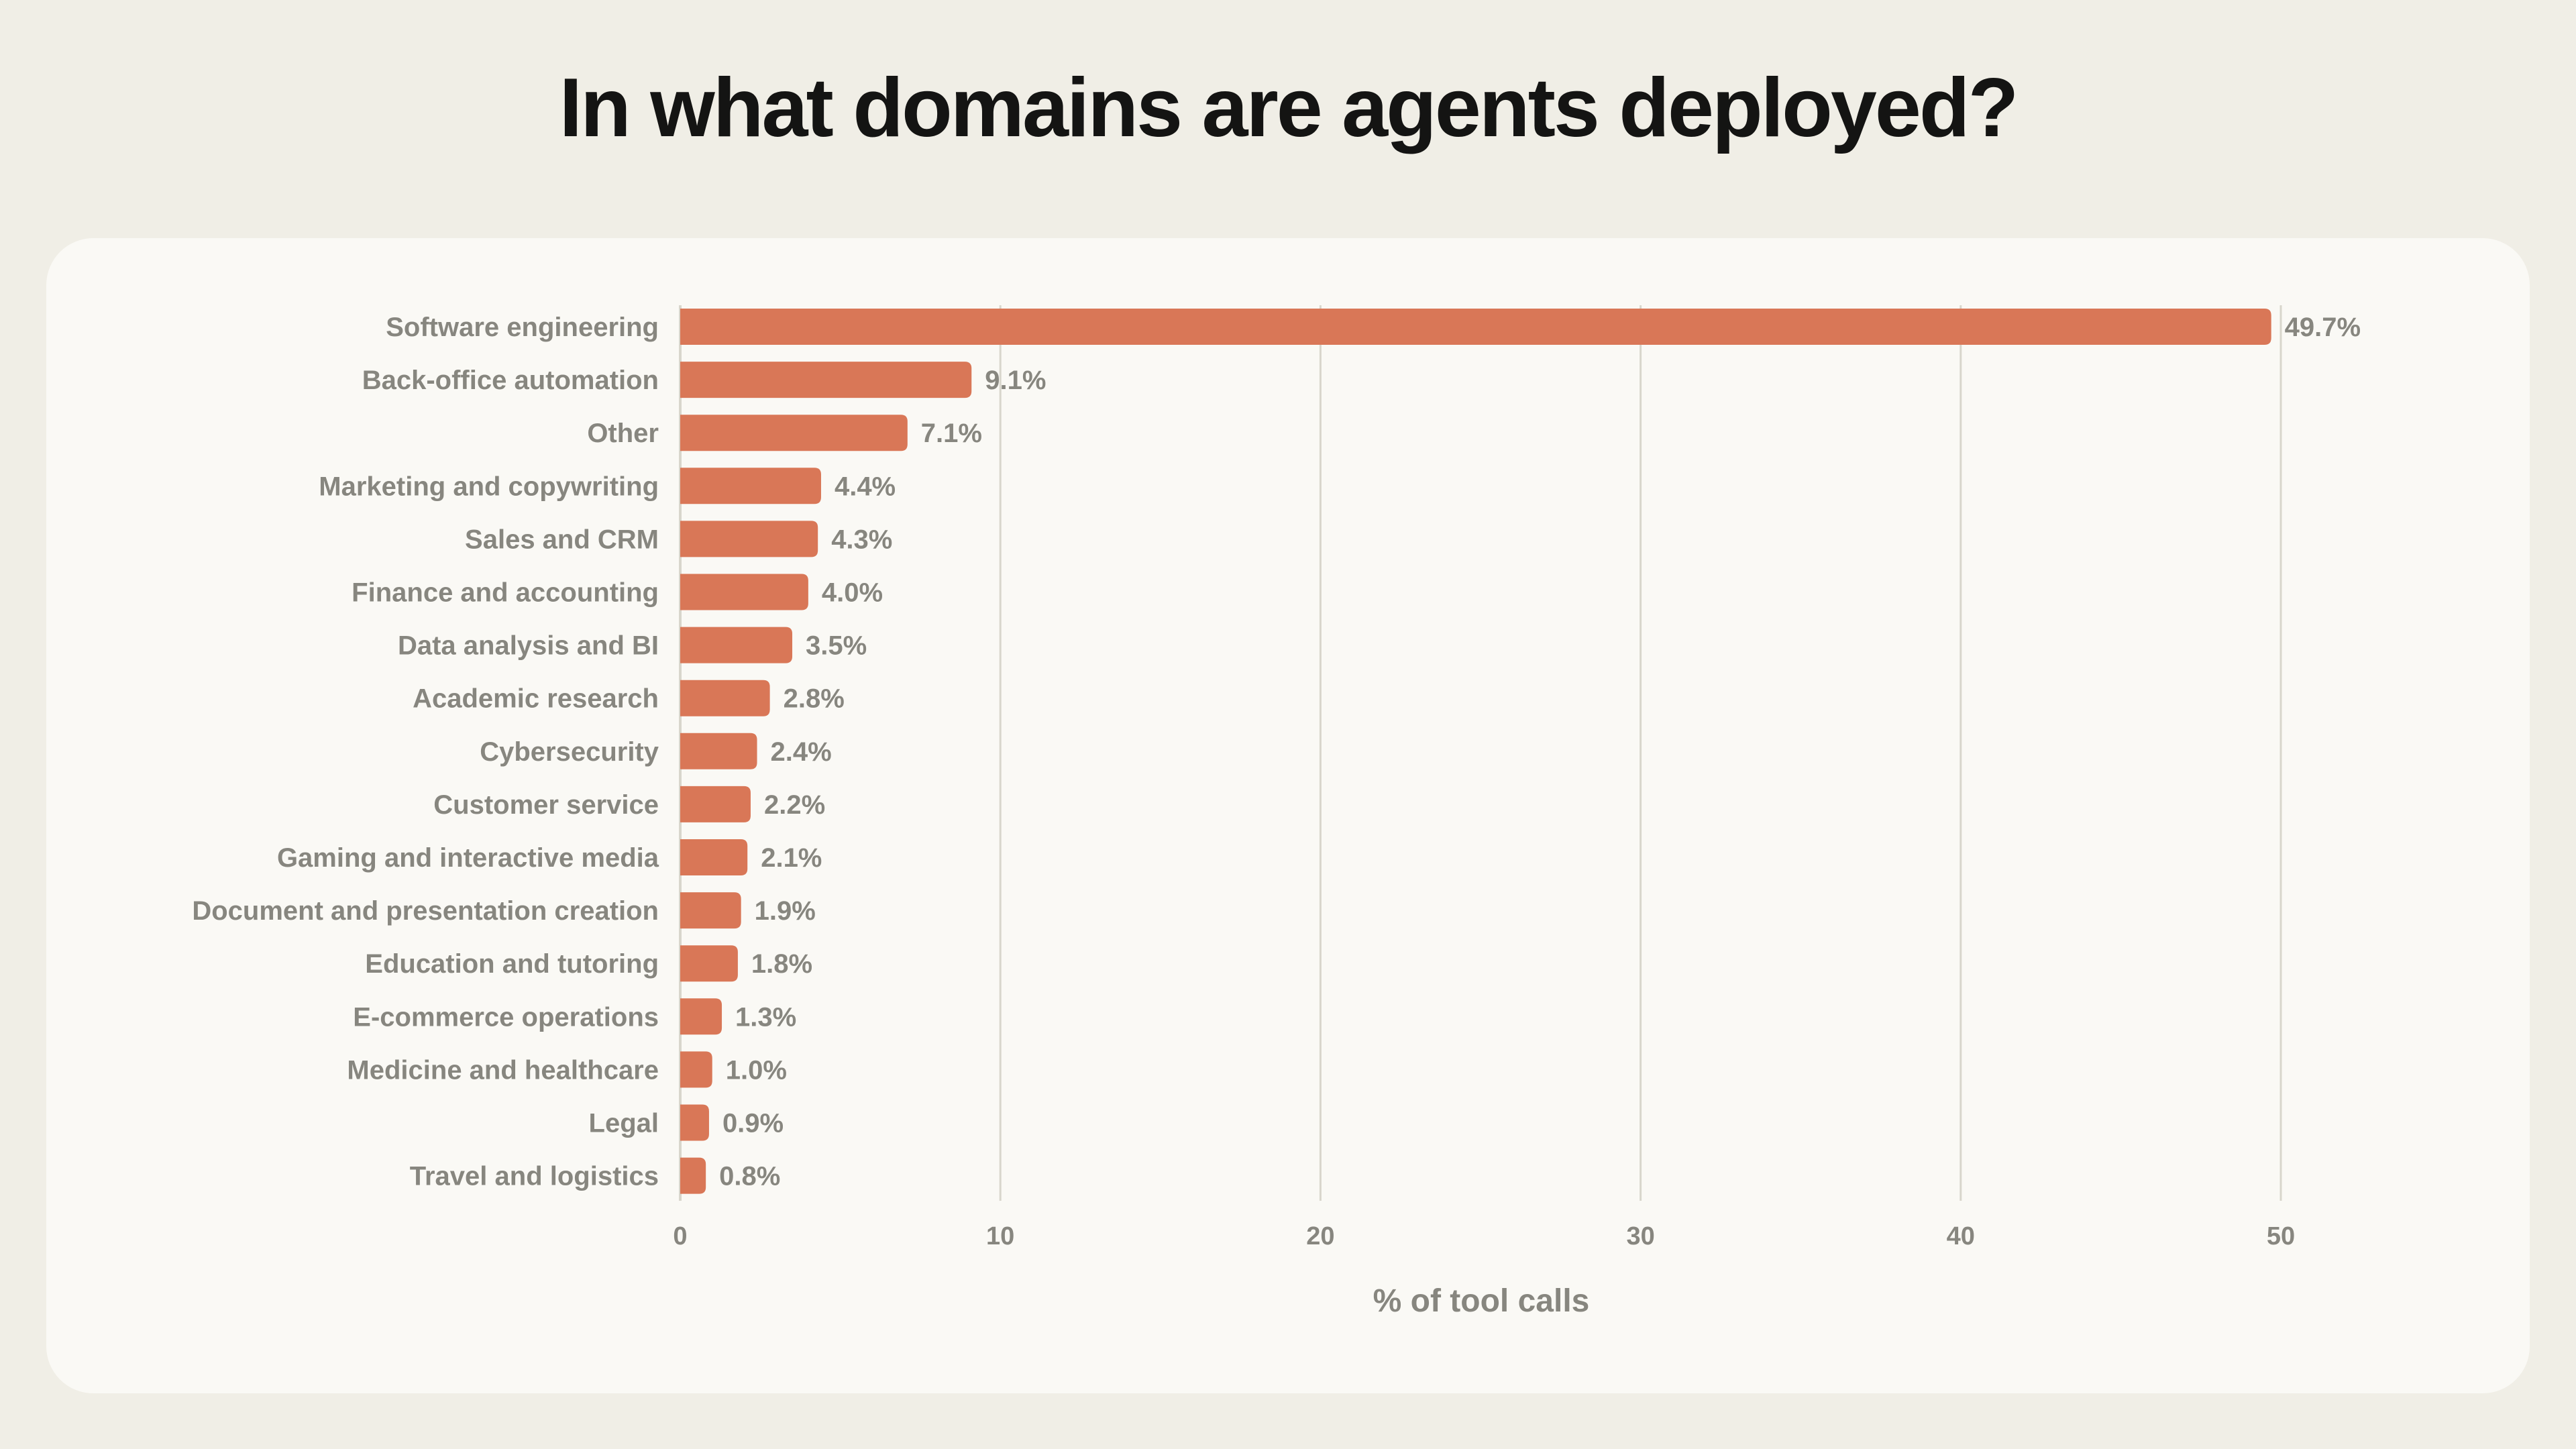 This screenshot has height=1449, width=2576. I want to click on chart-title: In what domains are agents deployed?, so click(1289, 108).